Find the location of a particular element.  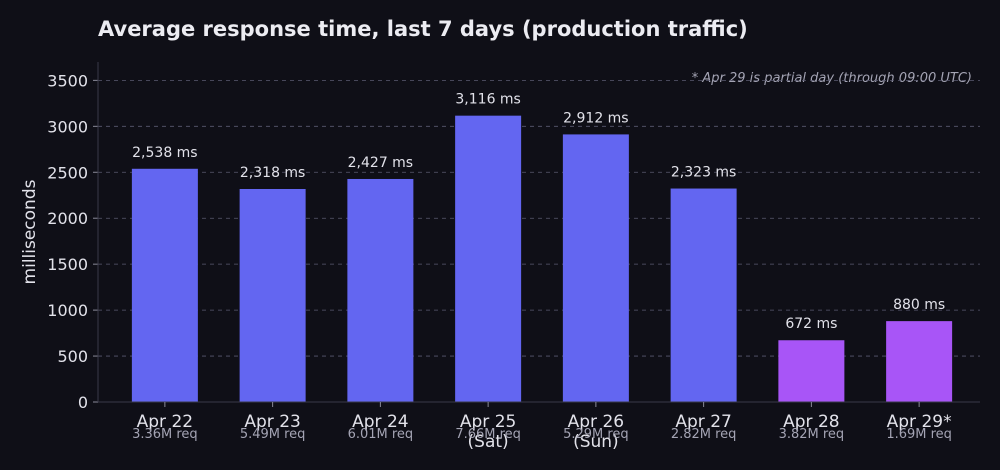

x-tick-label-5: Apr 26 (Sun) is located at coordinates (596, 432).